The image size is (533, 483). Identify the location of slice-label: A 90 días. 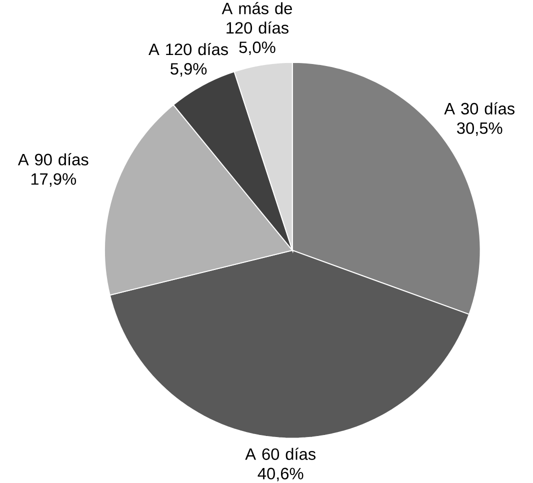
(53, 159).